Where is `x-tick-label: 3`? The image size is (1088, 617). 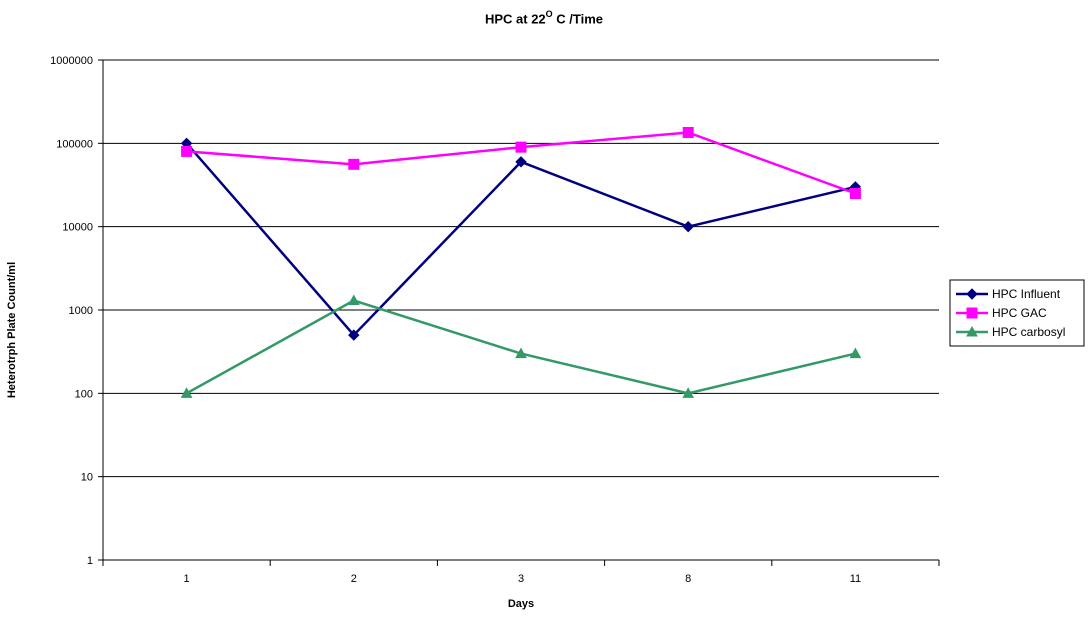 x-tick-label: 3 is located at coordinates (521, 579).